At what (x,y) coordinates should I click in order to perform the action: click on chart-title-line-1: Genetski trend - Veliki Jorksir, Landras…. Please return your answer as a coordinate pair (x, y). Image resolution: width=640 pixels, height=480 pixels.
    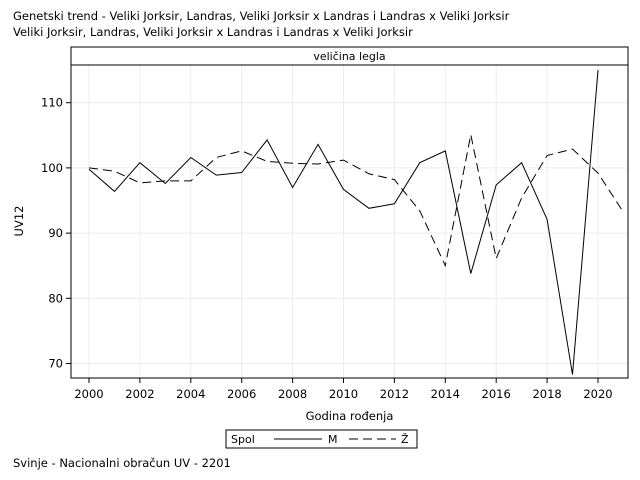
    Looking at the image, I should click on (261, 16).